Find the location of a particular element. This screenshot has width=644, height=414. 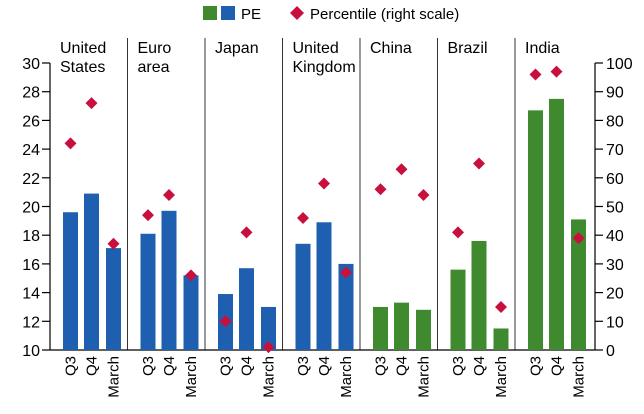

right-tick-label: 50 is located at coordinates (615, 208).